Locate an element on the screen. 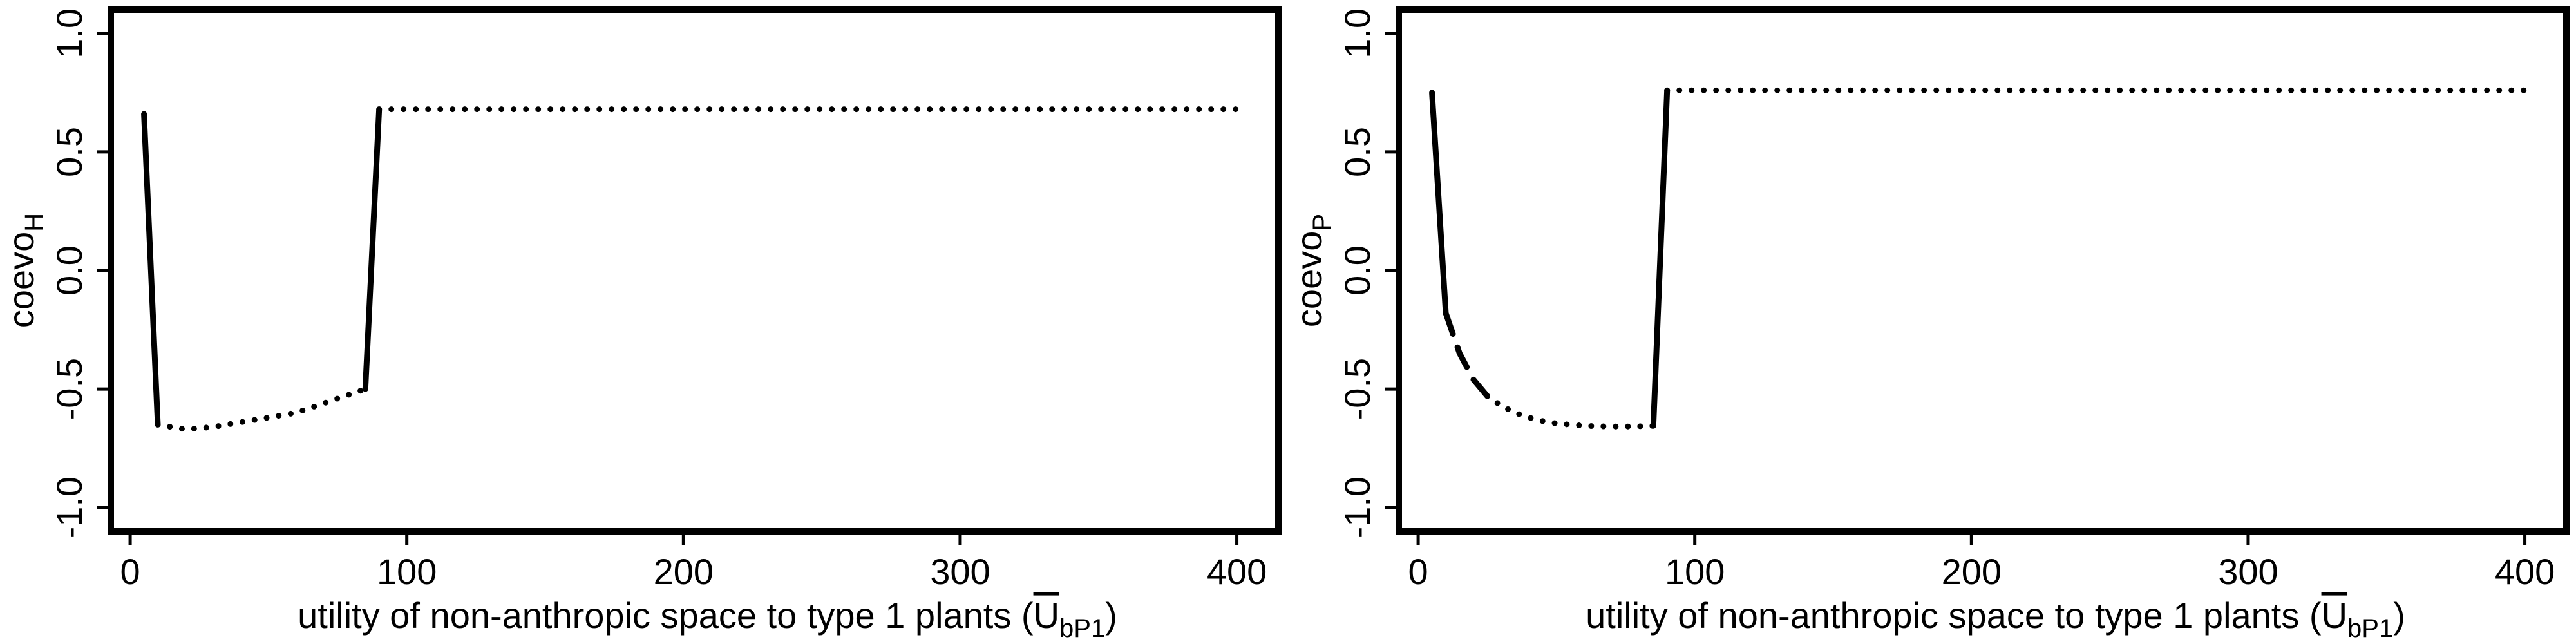  series-line-dashed is located at coordinates (1467, 354).